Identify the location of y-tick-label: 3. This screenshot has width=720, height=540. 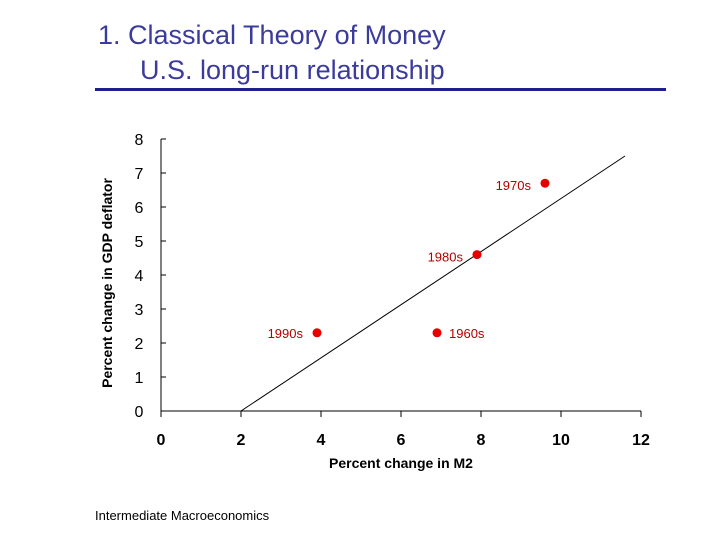
(139, 310).